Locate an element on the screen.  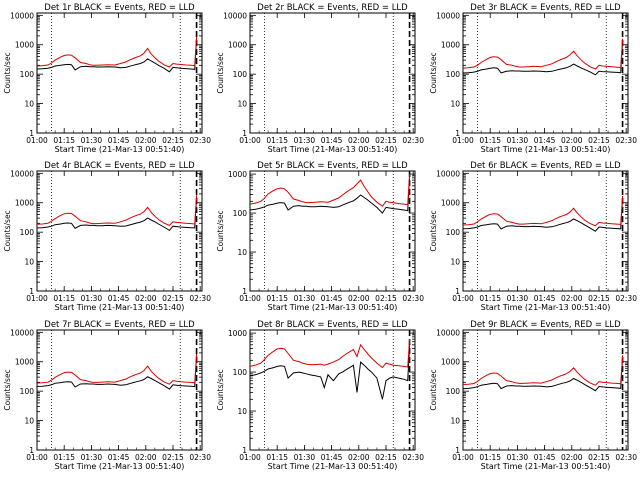
panel-title: Det 9r BLACK = Events, RED = LLD is located at coordinates (545, 325).